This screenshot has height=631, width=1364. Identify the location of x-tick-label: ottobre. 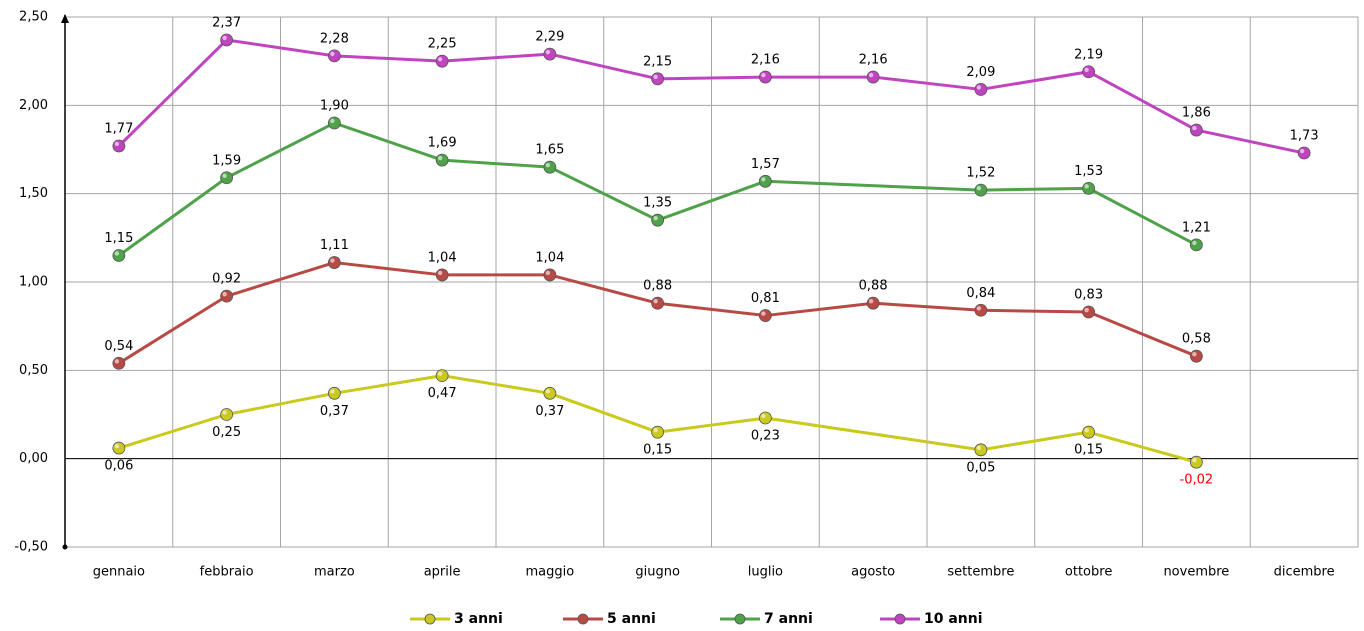
(1088, 572).